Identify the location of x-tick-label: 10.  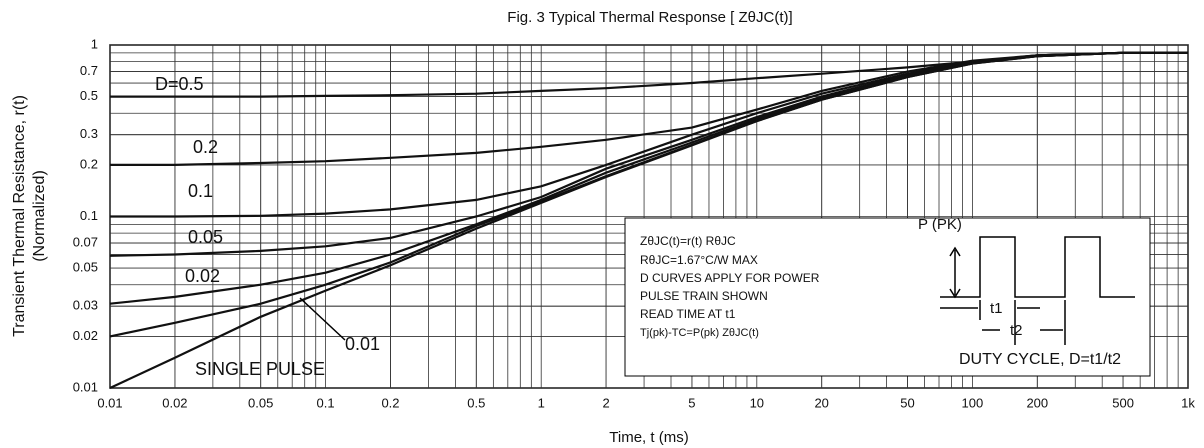
(757, 402).